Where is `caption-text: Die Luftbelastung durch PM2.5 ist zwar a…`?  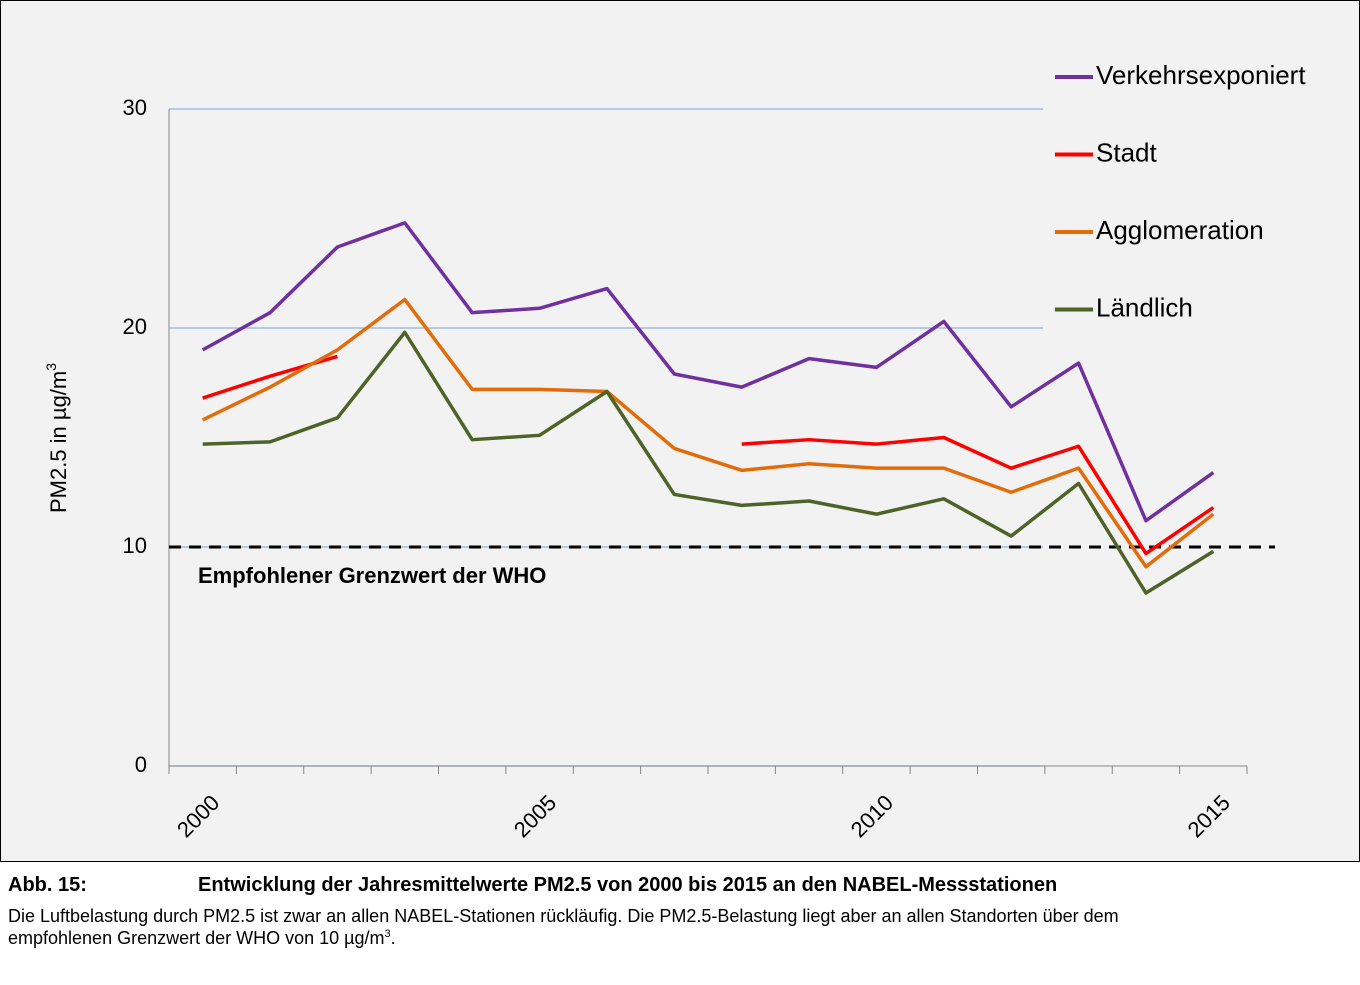 caption-text: Die Luftbelastung durch PM2.5 ist zwar a… is located at coordinates (563, 916).